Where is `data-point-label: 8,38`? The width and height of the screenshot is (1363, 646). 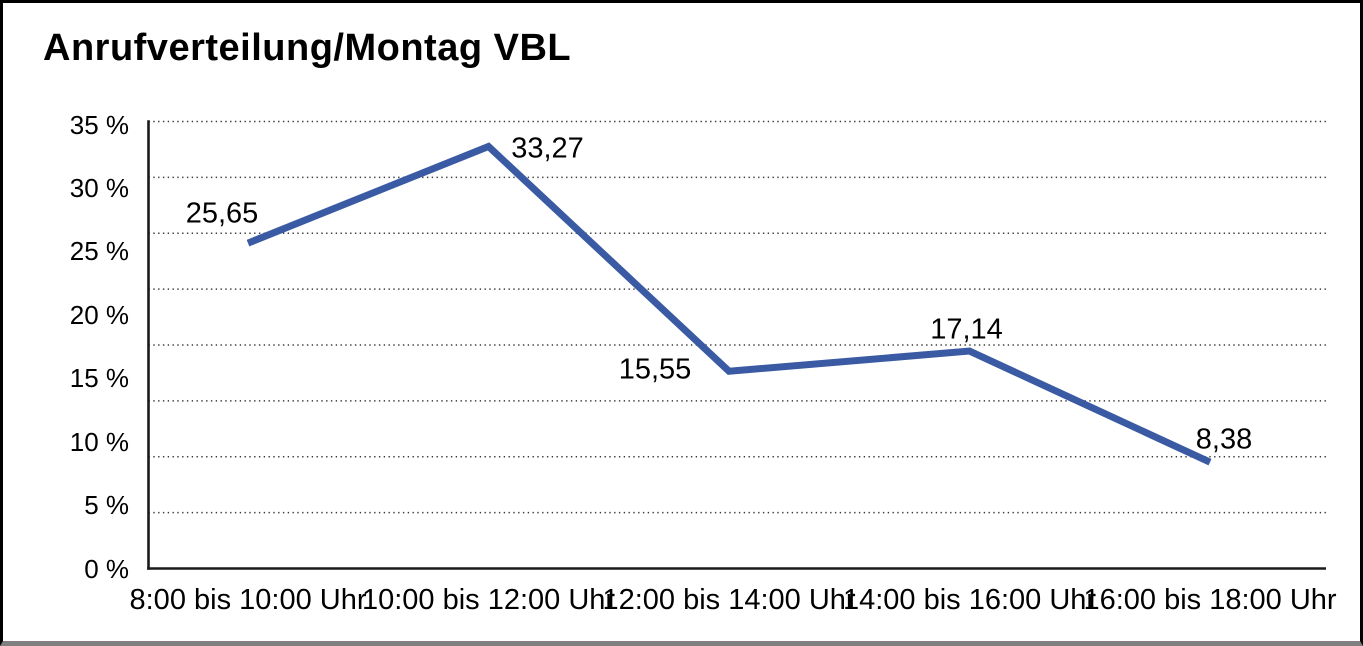
data-point-label: 8,38 is located at coordinates (1224, 439).